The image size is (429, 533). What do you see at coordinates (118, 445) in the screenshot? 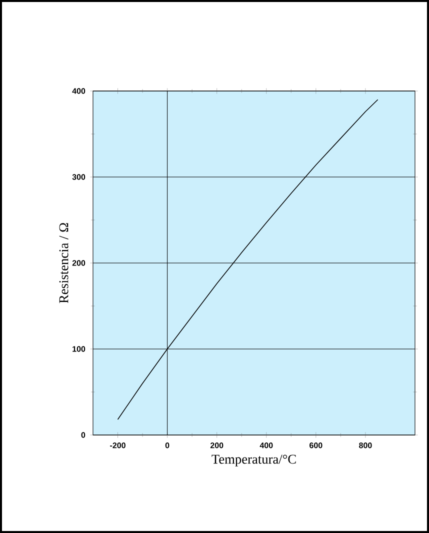
I see `x-tick-label: -200` at bounding box center [118, 445].